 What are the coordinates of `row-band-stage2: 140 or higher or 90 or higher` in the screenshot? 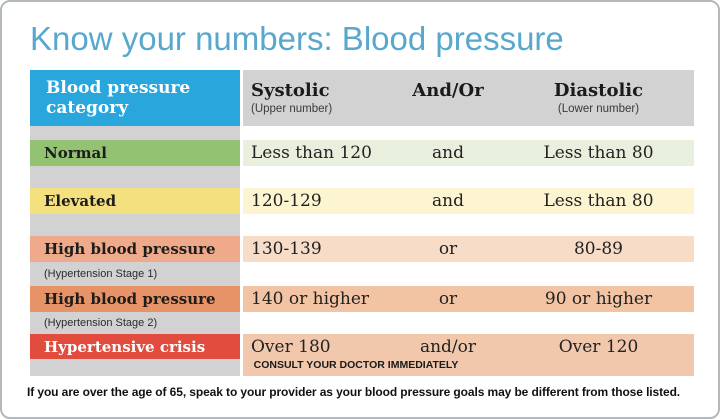 It's located at (468, 299).